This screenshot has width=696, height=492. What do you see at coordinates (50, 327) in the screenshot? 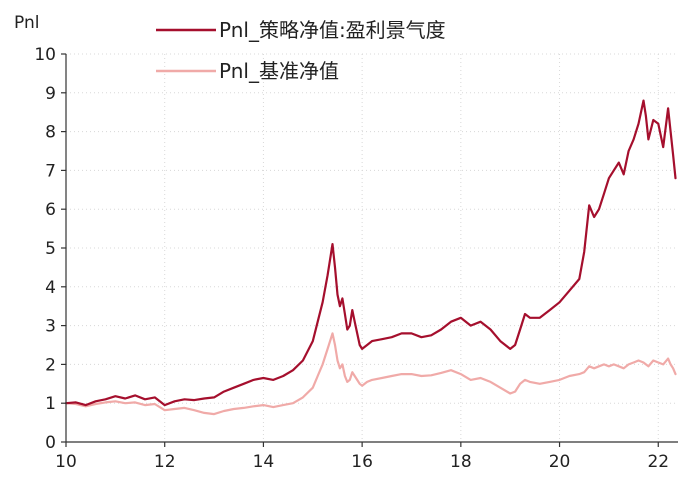
I see `y-tick-label: 3` at bounding box center [50, 327].